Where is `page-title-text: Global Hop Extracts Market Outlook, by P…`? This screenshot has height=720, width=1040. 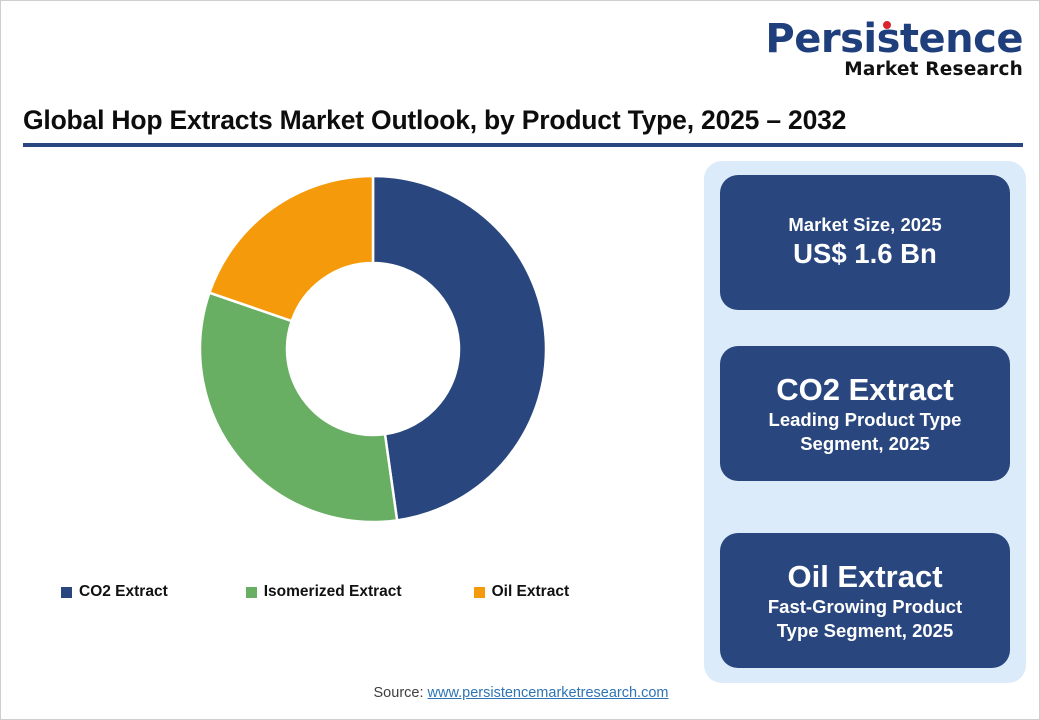 page-title-text: Global Hop Extracts Market Outlook, by P… is located at coordinates (435, 120).